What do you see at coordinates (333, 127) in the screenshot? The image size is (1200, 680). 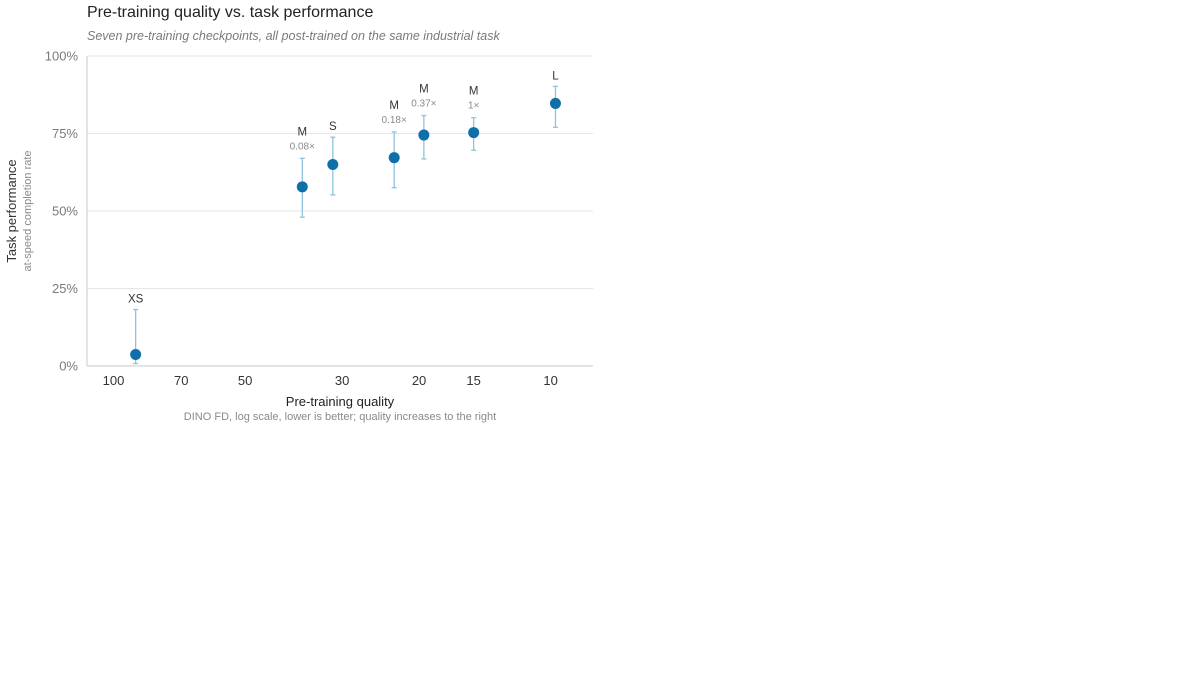 I see `point-label: S` at bounding box center [333, 127].